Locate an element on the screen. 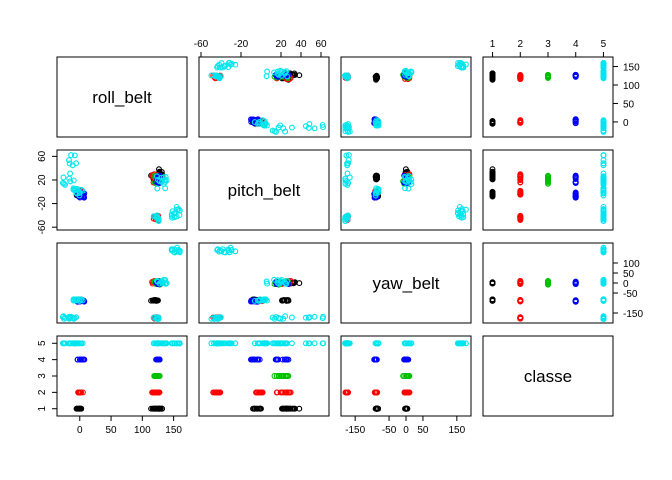  tick-label: 100 is located at coordinates (631, 264).